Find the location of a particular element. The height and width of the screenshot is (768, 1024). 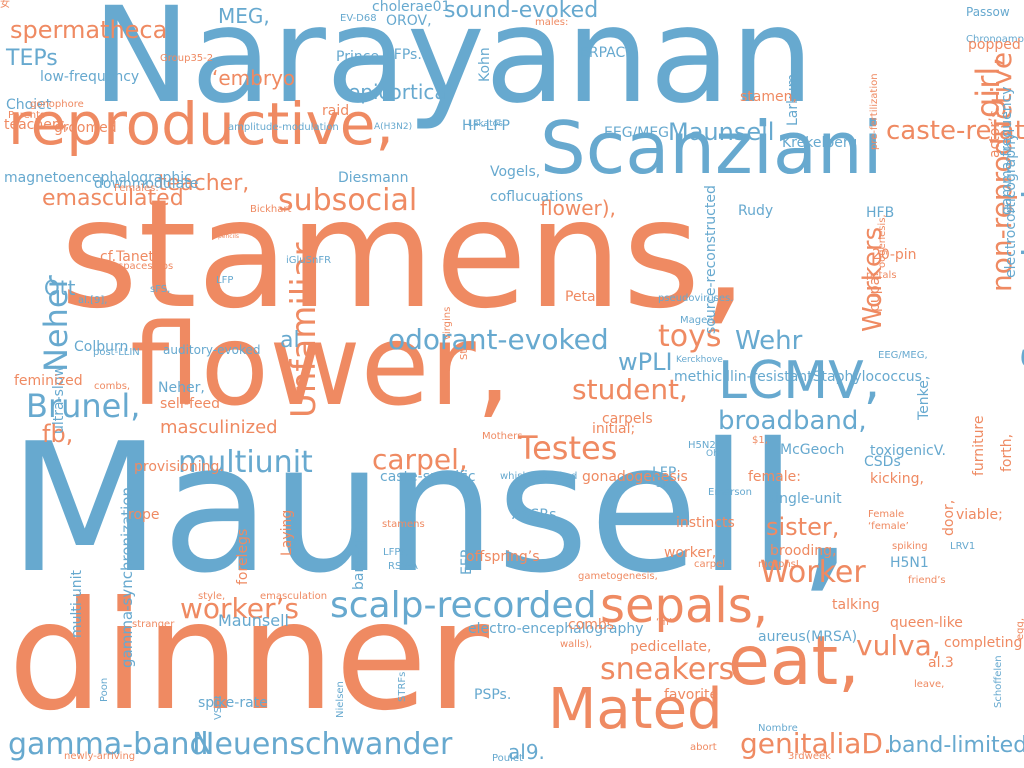

word-groomed-88: groomed is located at coordinates (85, 128).